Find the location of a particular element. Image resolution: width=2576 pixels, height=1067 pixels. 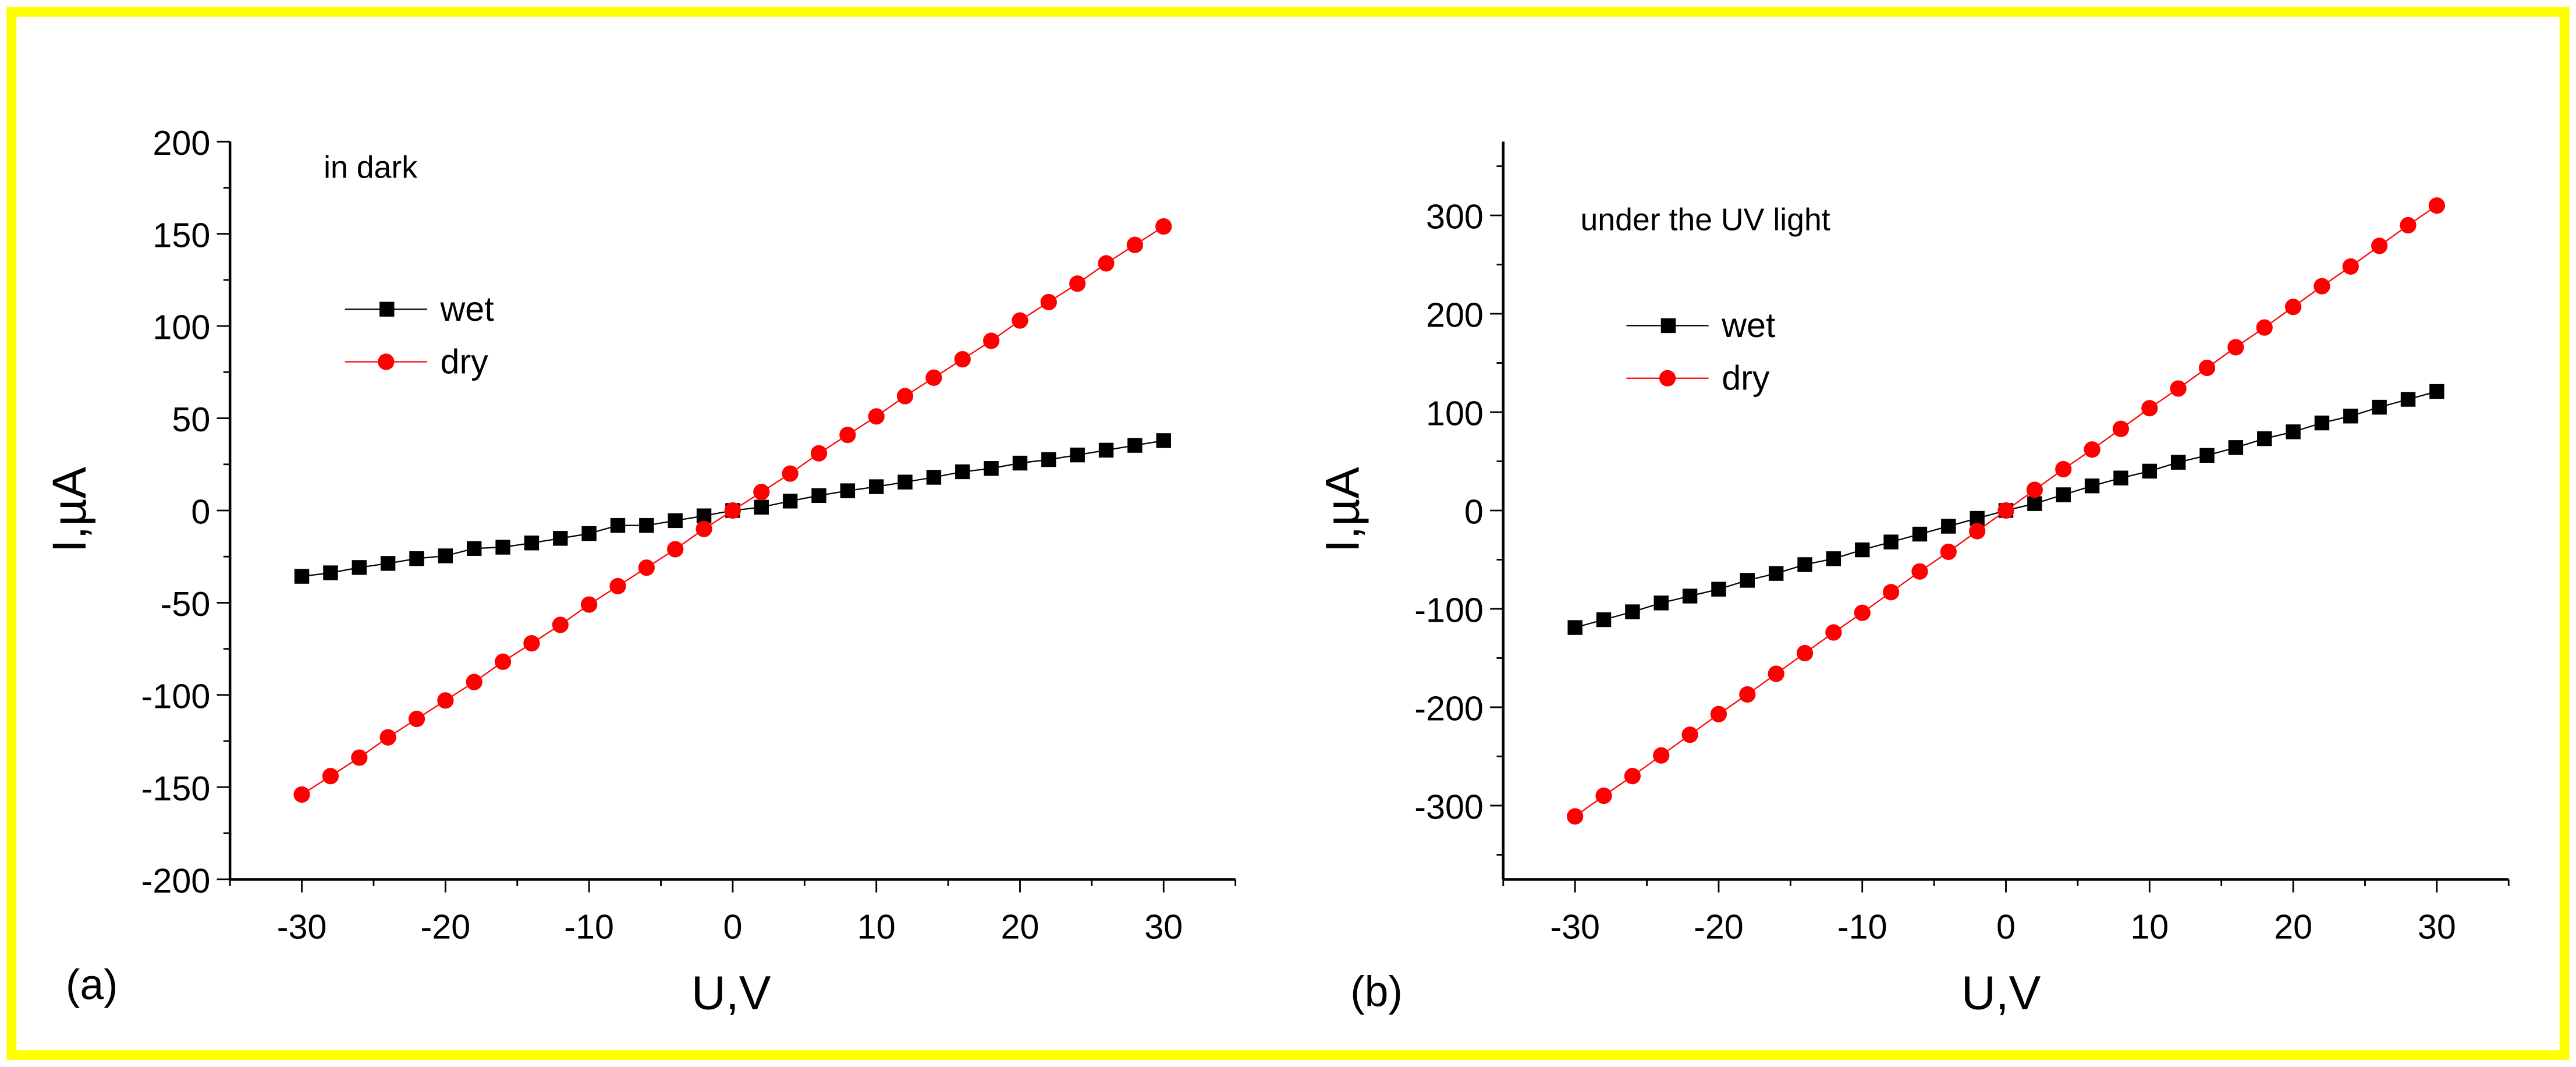

x-tick-label: 20 is located at coordinates (2293, 926).